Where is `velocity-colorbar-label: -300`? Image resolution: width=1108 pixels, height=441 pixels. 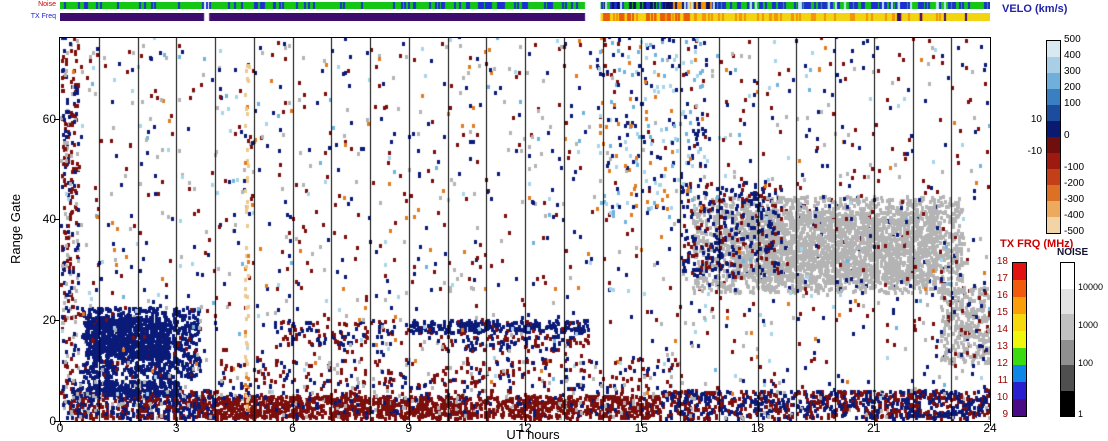
velocity-colorbar-label: -300 is located at coordinates (1074, 199).